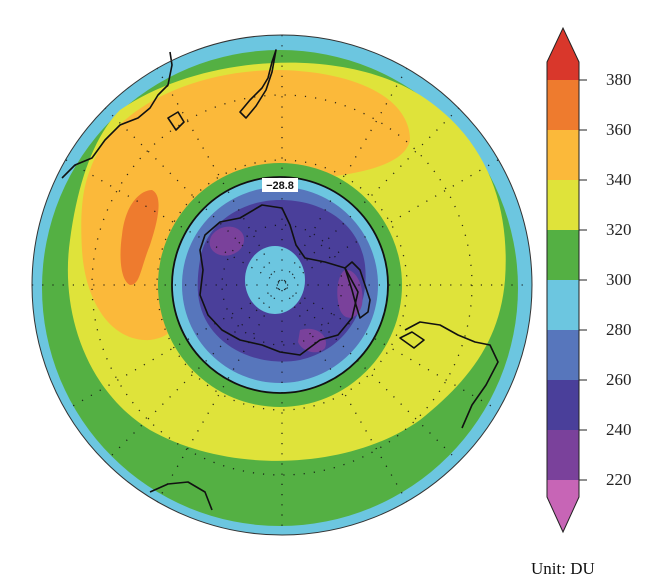 This screenshot has width=660, height=586. I want to click on colorbar-tick-label: 260, so click(619, 379).